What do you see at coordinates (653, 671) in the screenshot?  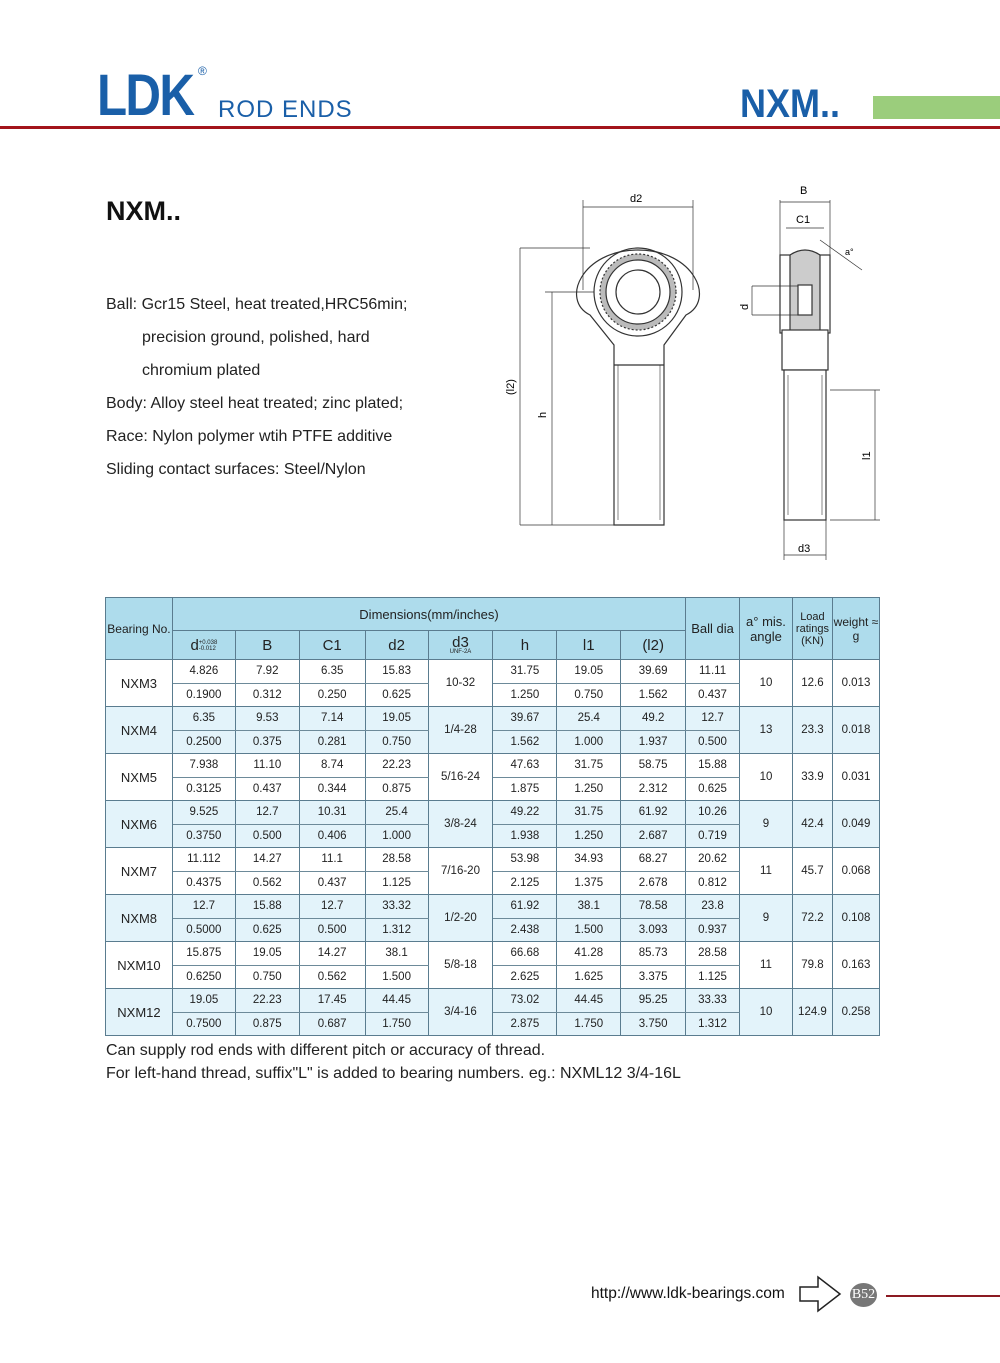 I see `cell-mm: 39.69` at bounding box center [653, 671].